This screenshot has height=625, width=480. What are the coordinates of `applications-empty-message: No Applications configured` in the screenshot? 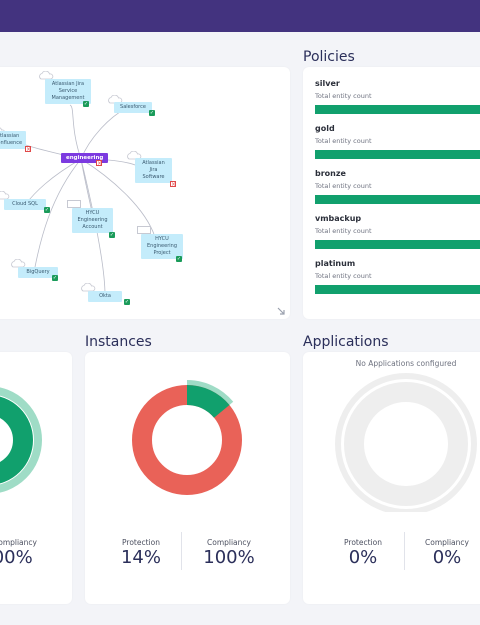 It's located at (406, 363).